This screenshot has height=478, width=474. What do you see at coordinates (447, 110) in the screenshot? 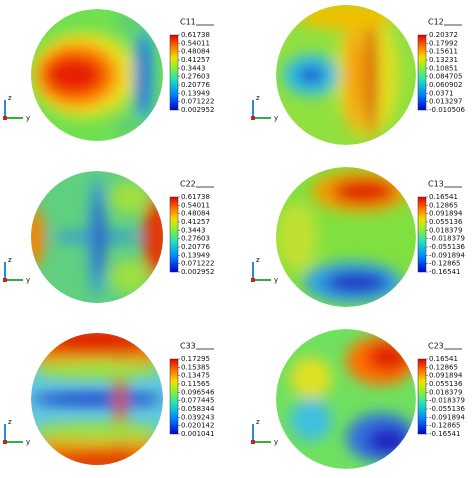
I see `colorbar-tick-label: -0.010506` at bounding box center [447, 110].